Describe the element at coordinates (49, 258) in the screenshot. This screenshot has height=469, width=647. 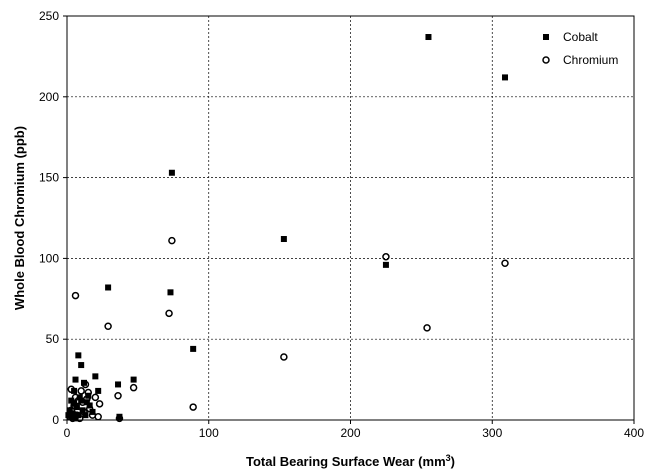
I see `y-tick-label: 100` at that location.